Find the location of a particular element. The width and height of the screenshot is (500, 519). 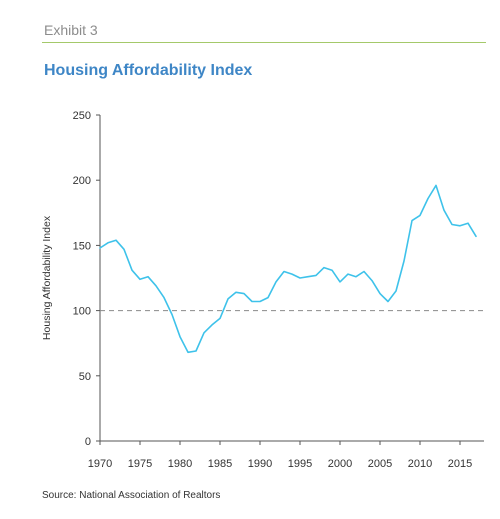

y-tick-label: 50 is located at coordinates (85, 377).